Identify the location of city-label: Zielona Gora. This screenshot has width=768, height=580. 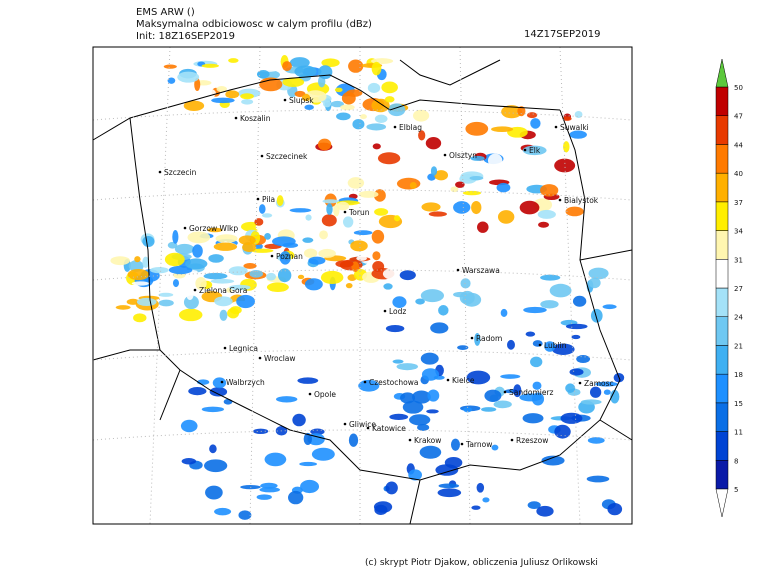
(223, 290).